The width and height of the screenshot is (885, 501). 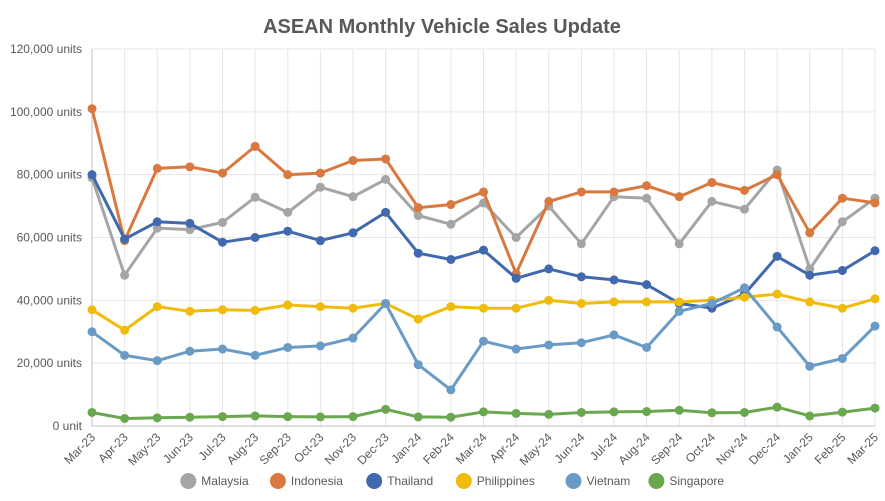 I want to click on legend-item-indonesia: Indonesia, so click(x=306, y=481).